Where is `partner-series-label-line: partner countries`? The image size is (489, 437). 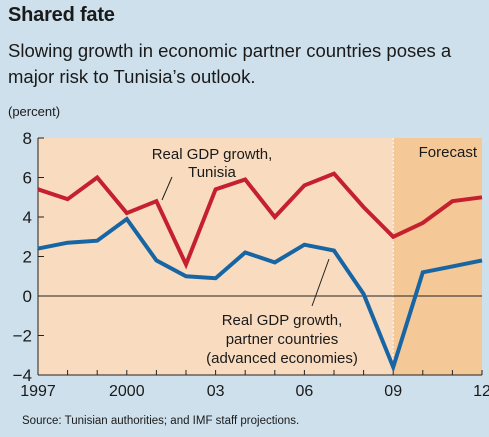 partner-series-label-line: partner countries is located at coordinates (282, 339).